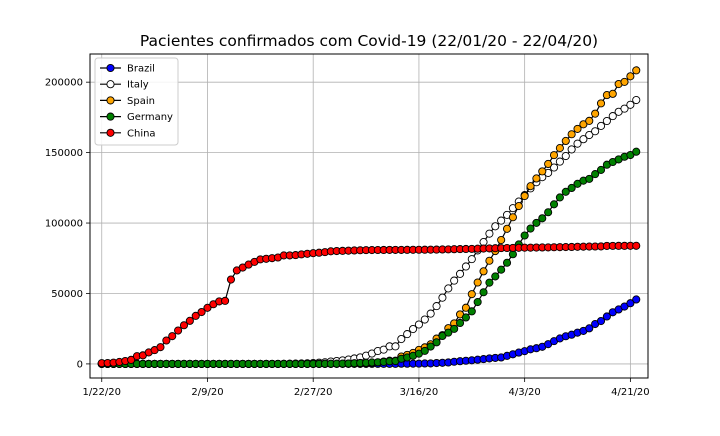  I want to click on legend: Brazil Italy Spain Germany China, so click(136, 101).